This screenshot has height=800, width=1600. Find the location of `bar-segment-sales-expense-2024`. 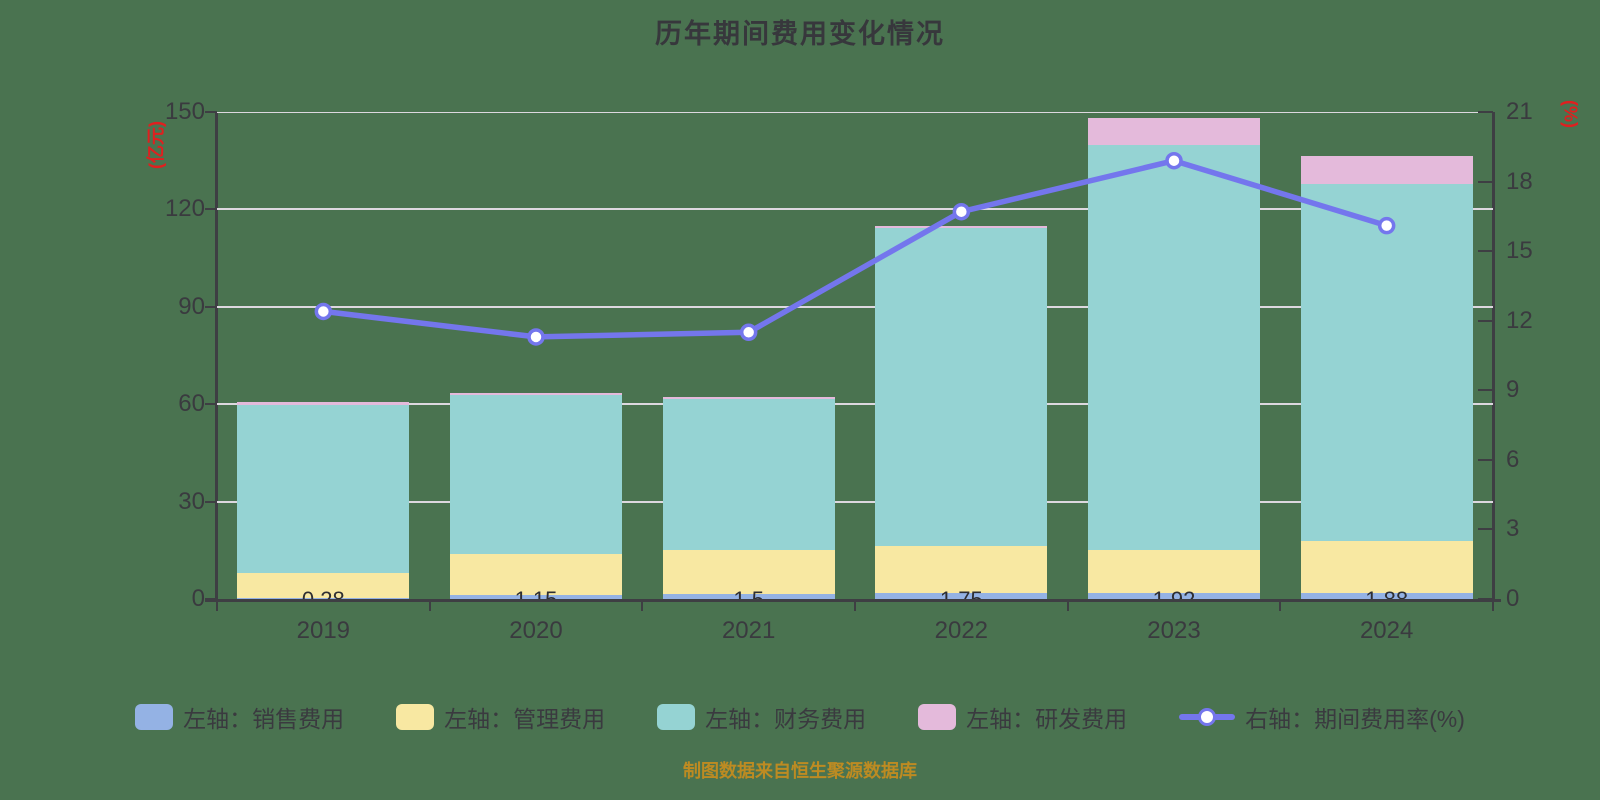

bar-segment-sales-expense-2024 is located at coordinates (1386, 595).